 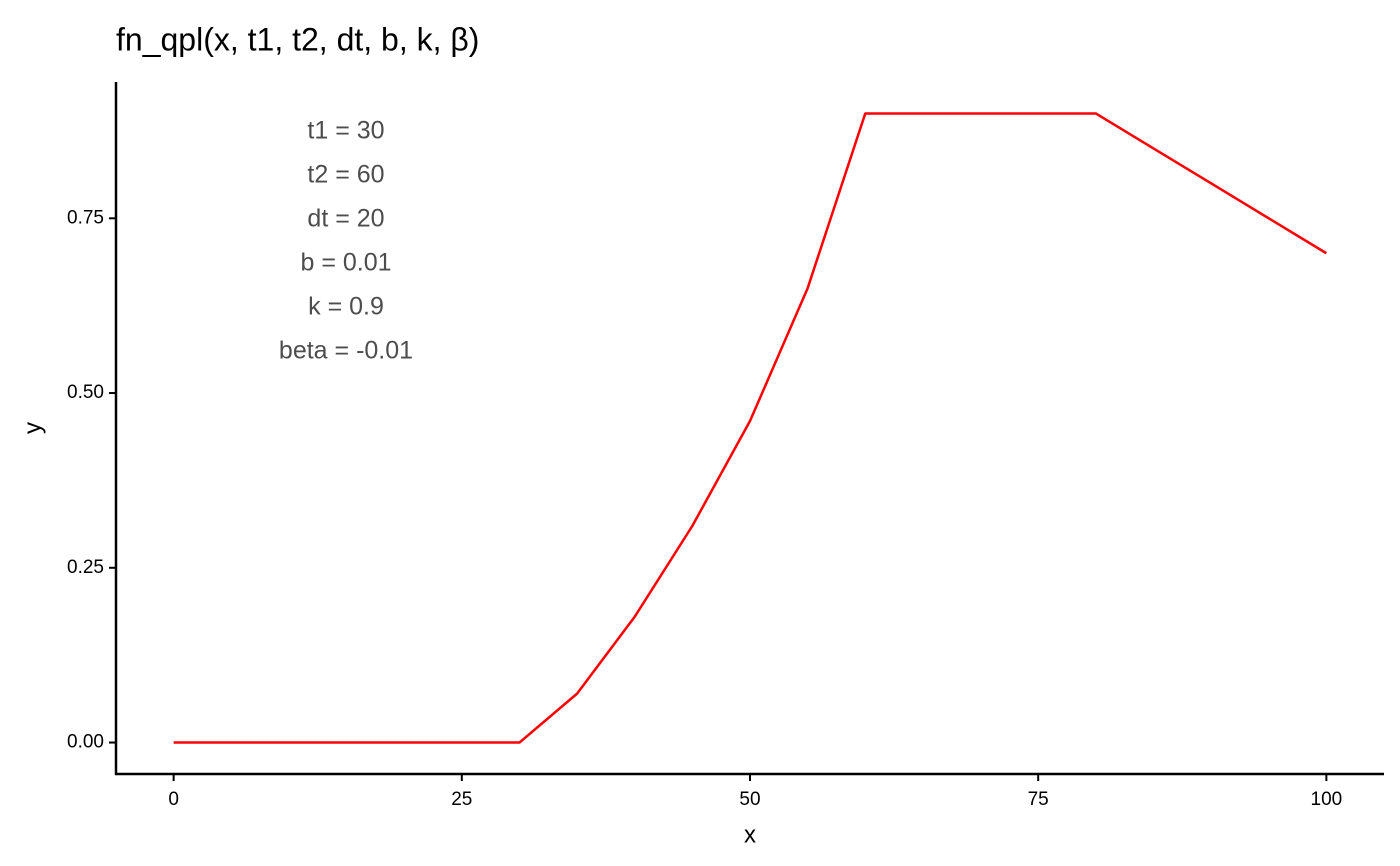 What do you see at coordinates (750, 834) in the screenshot?
I see `x-axis-label: x` at bounding box center [750, 834].